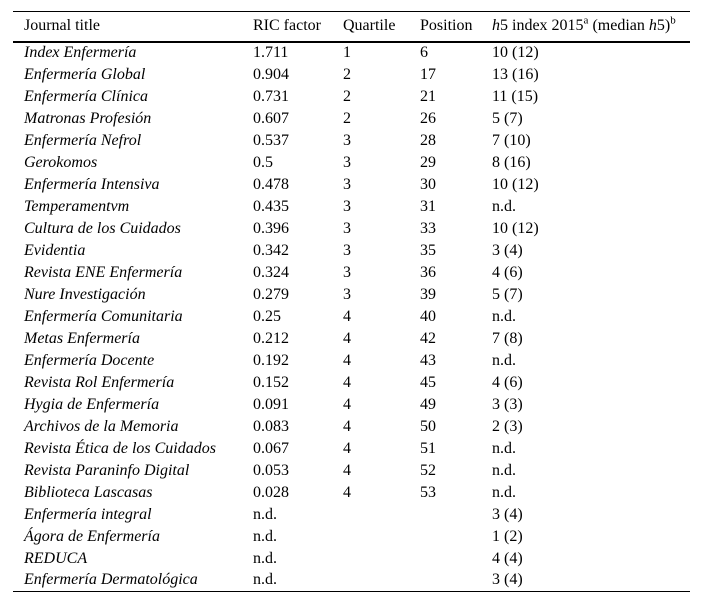 The image size is (702, 611). Describe the element at coordinates (101, 426) in the screenshot. I see `journal-title-cell: Archivos de la Memoria` at that location.